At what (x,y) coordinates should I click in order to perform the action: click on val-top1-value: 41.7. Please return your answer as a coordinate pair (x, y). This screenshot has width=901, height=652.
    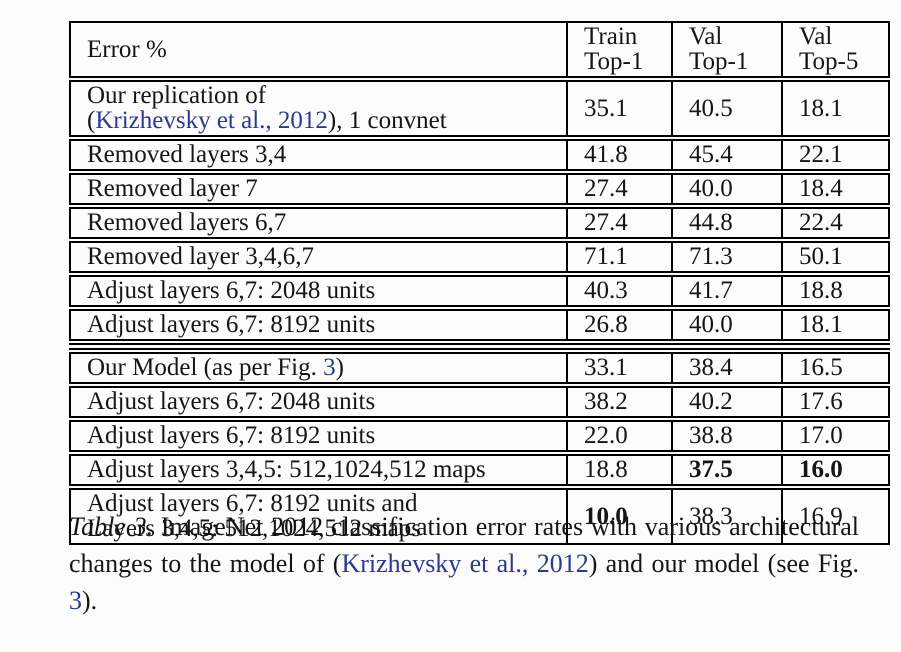
    Looking at the image, I should click on (728, 291).